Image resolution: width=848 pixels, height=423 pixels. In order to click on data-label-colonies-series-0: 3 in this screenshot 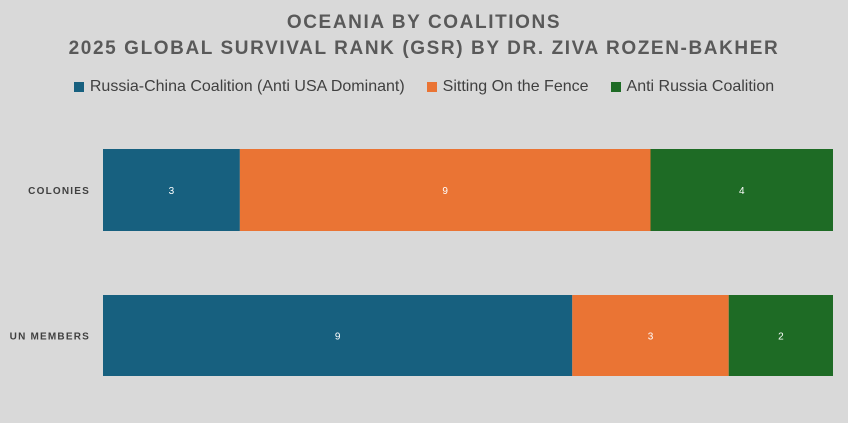, I will do `click(172, 191)`.